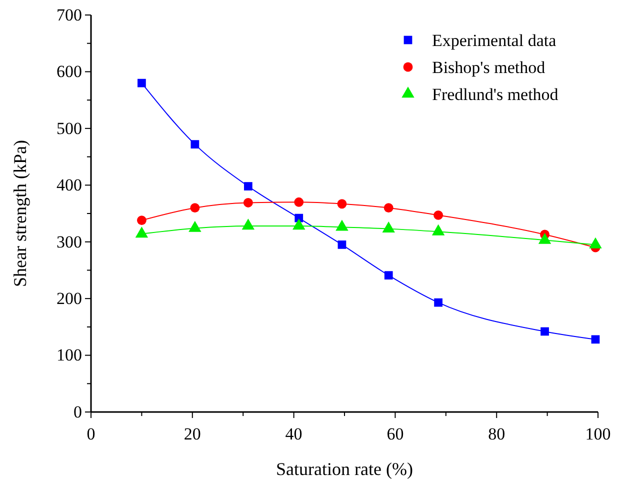 This screenshot has height=489, width=623. I want to click on x-tick-label: 40, so click(293, 434).